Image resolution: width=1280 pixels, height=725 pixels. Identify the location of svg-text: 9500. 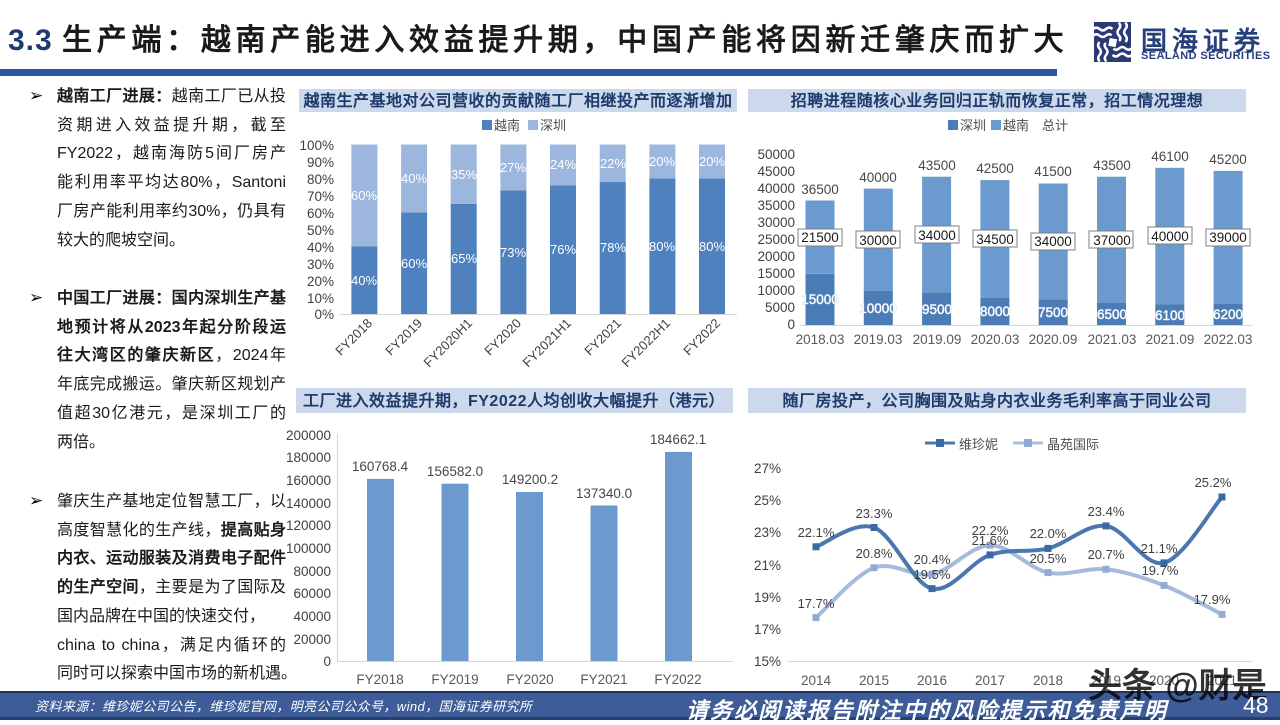
(937, 309).